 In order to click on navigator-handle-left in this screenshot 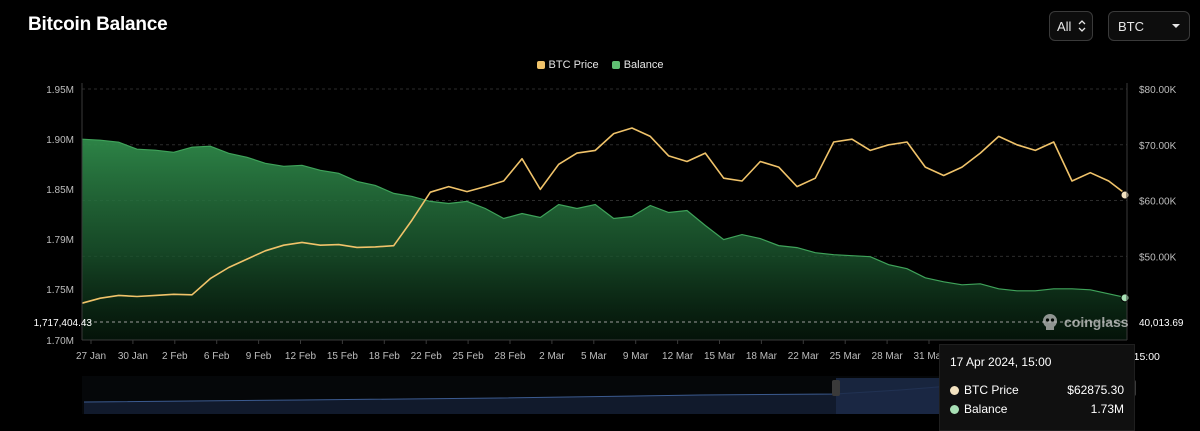, I will do `click(836, 388)`.